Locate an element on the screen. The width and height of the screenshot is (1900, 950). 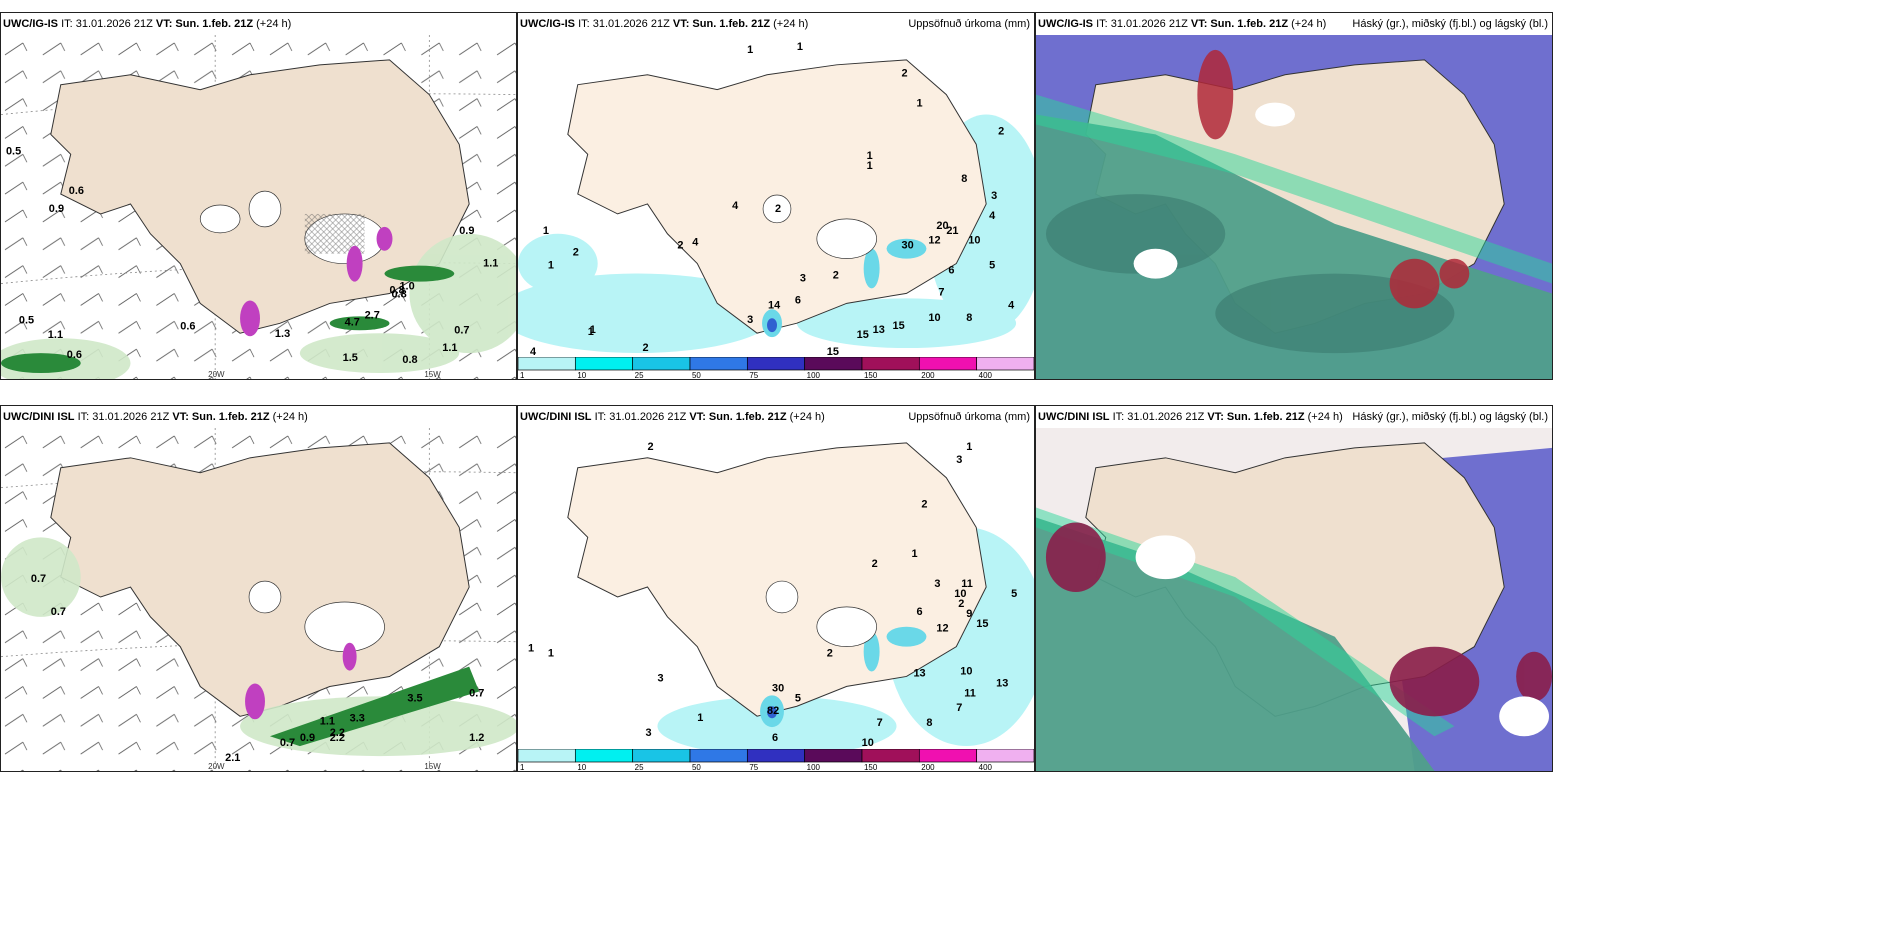
value-label: 2.1 is located at coordinates (232, 758).